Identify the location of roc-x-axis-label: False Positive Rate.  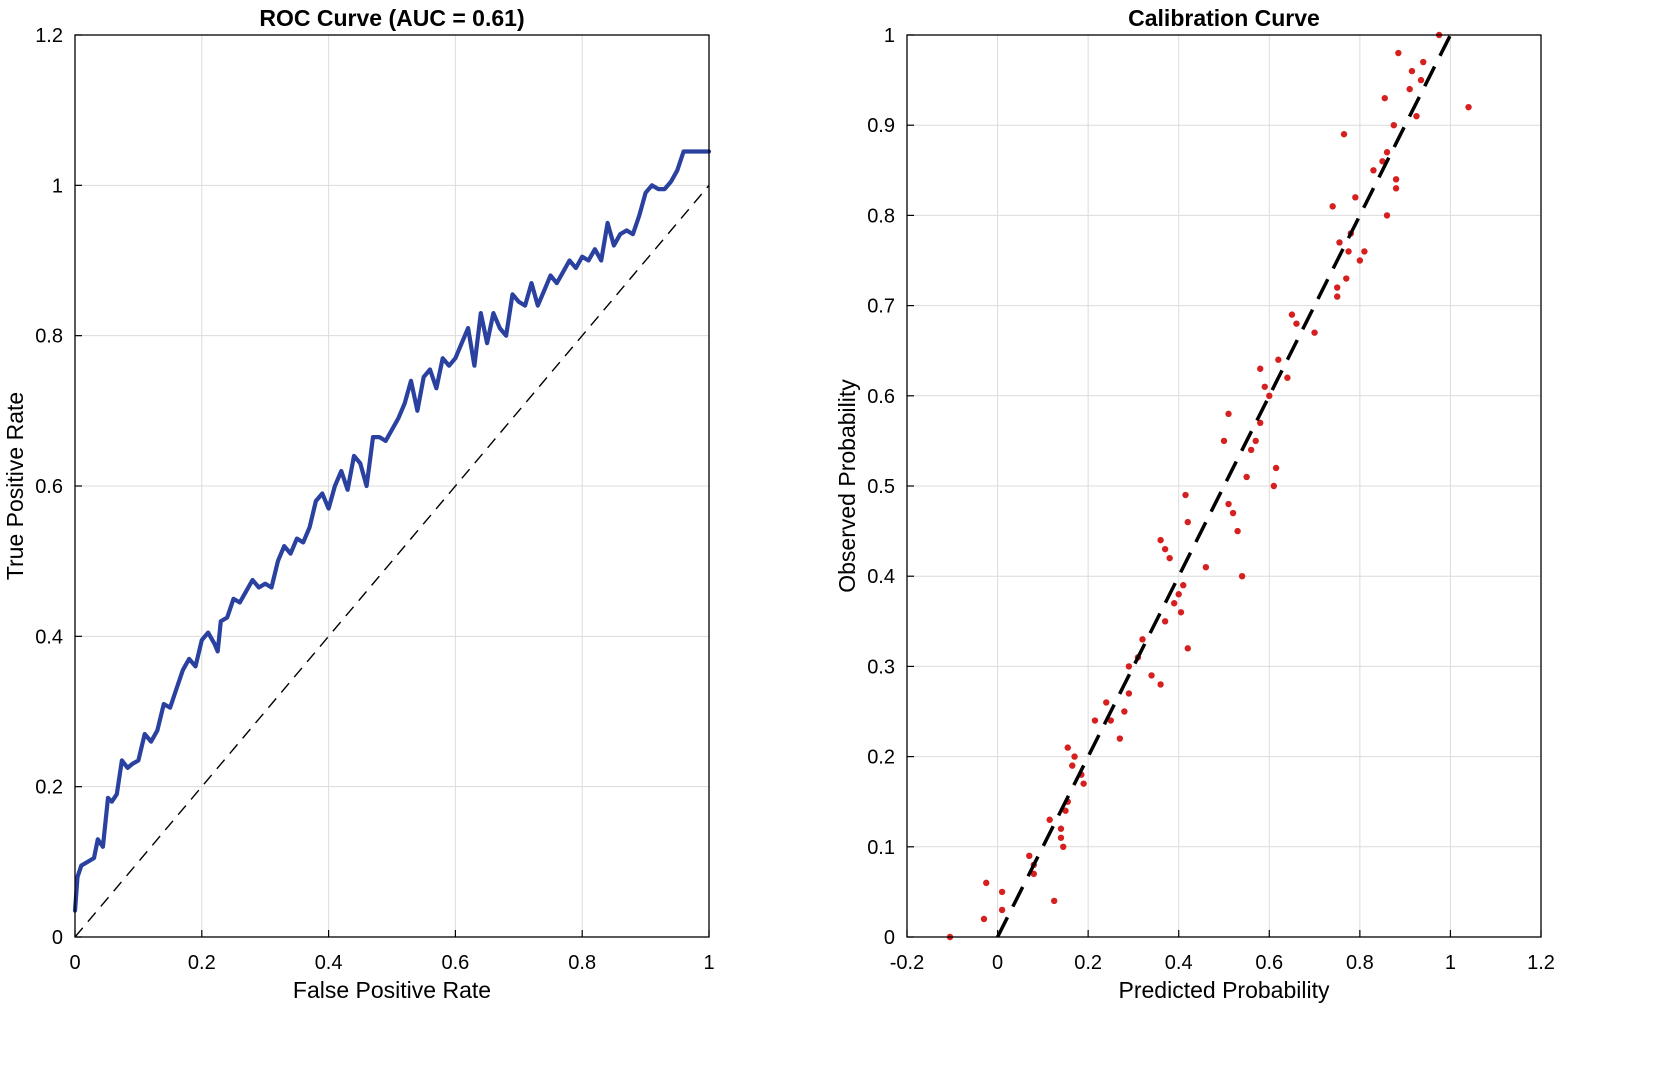
(392, 990).